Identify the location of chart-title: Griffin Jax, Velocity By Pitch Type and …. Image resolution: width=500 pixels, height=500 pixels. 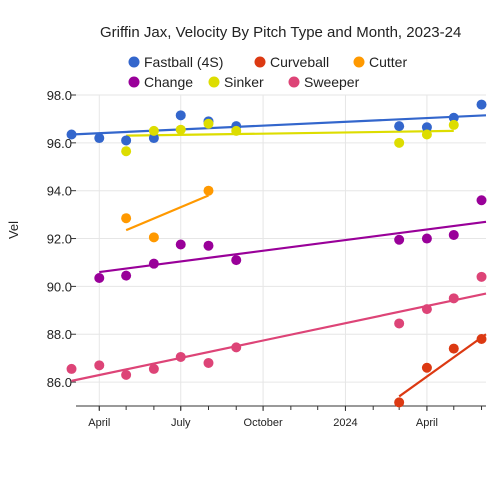
(280, 32).